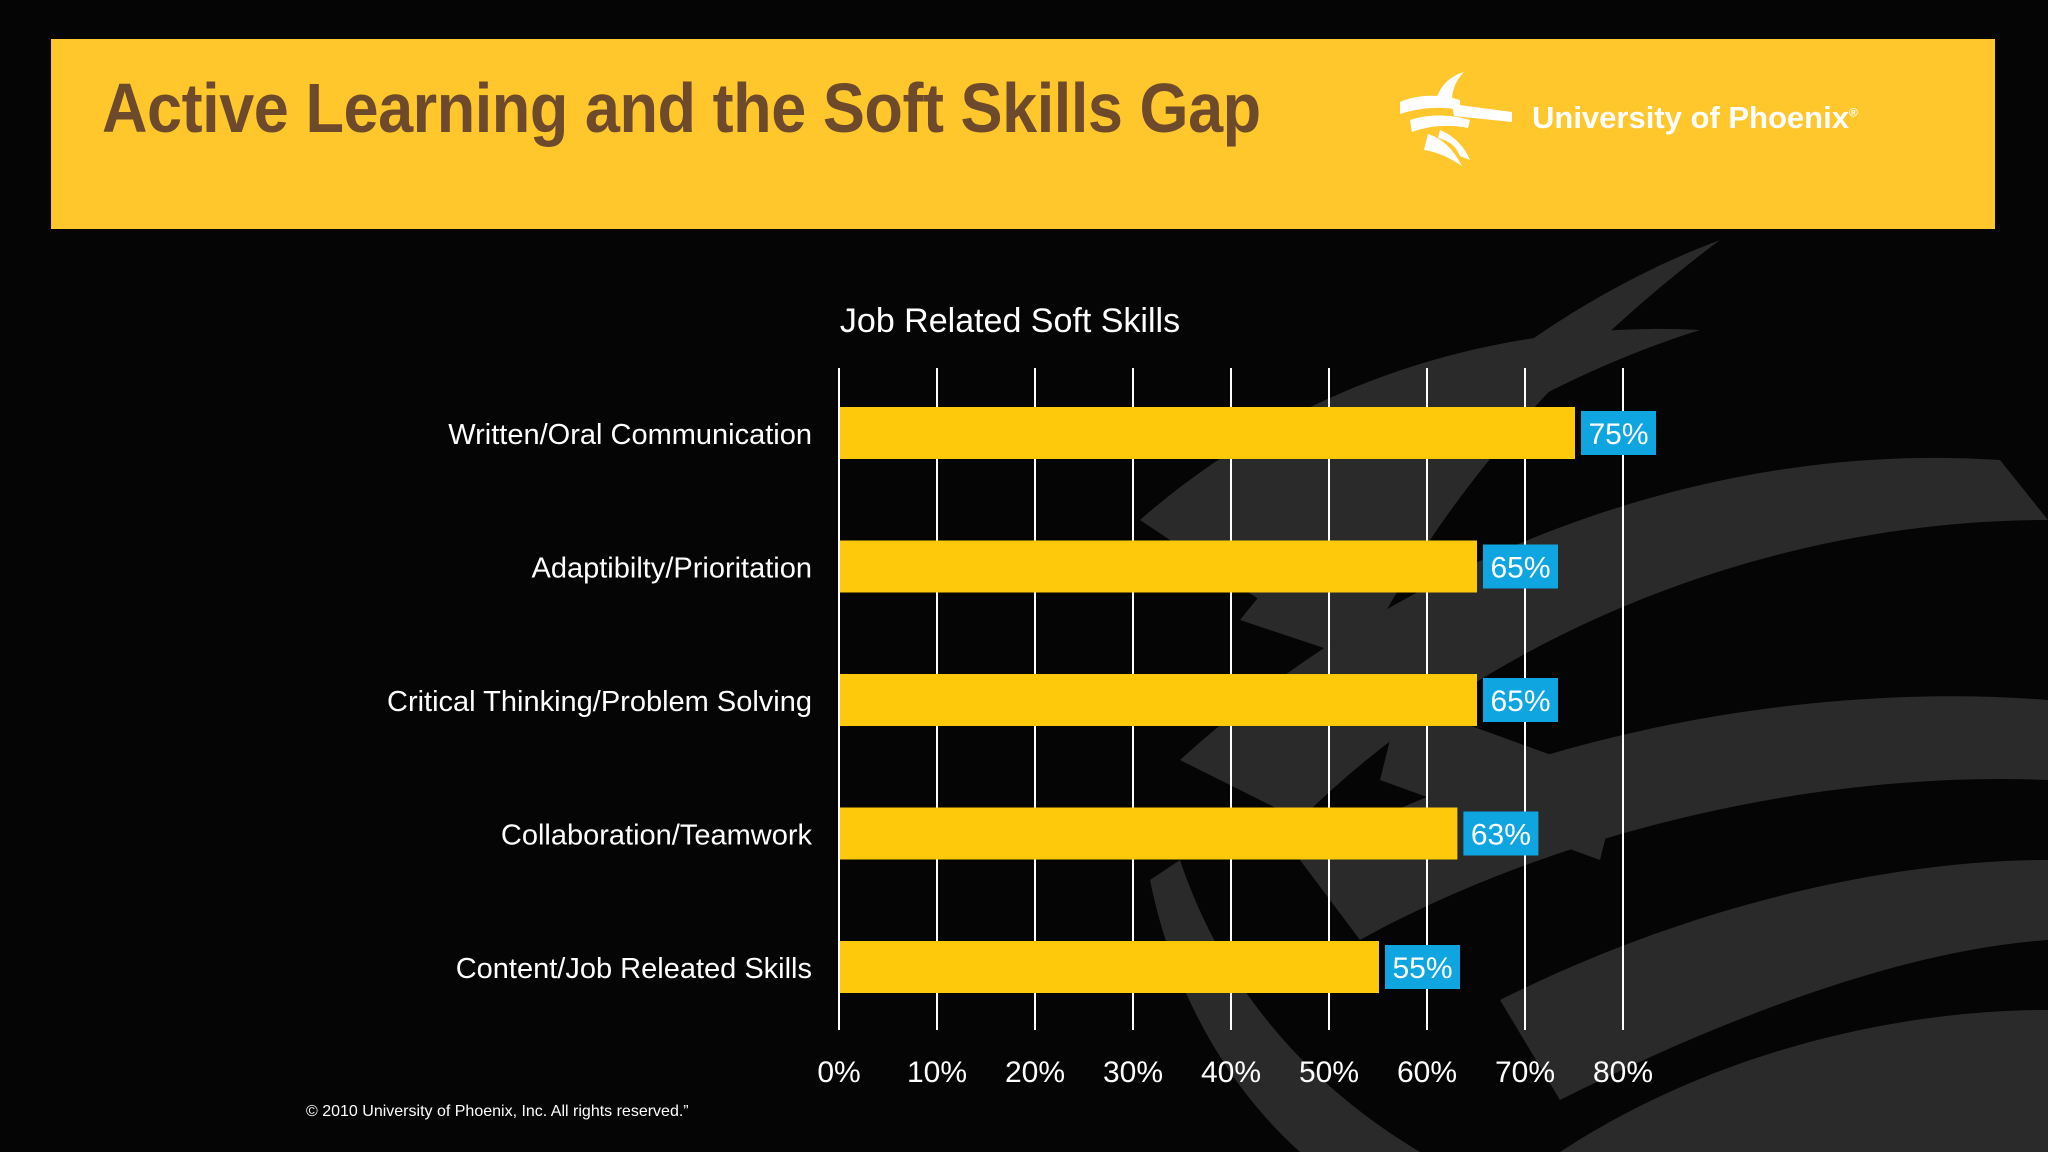  Describe the element at coordinates (1456, 119) in the screenshot. I see `phoenix-logo-icon` at that location.